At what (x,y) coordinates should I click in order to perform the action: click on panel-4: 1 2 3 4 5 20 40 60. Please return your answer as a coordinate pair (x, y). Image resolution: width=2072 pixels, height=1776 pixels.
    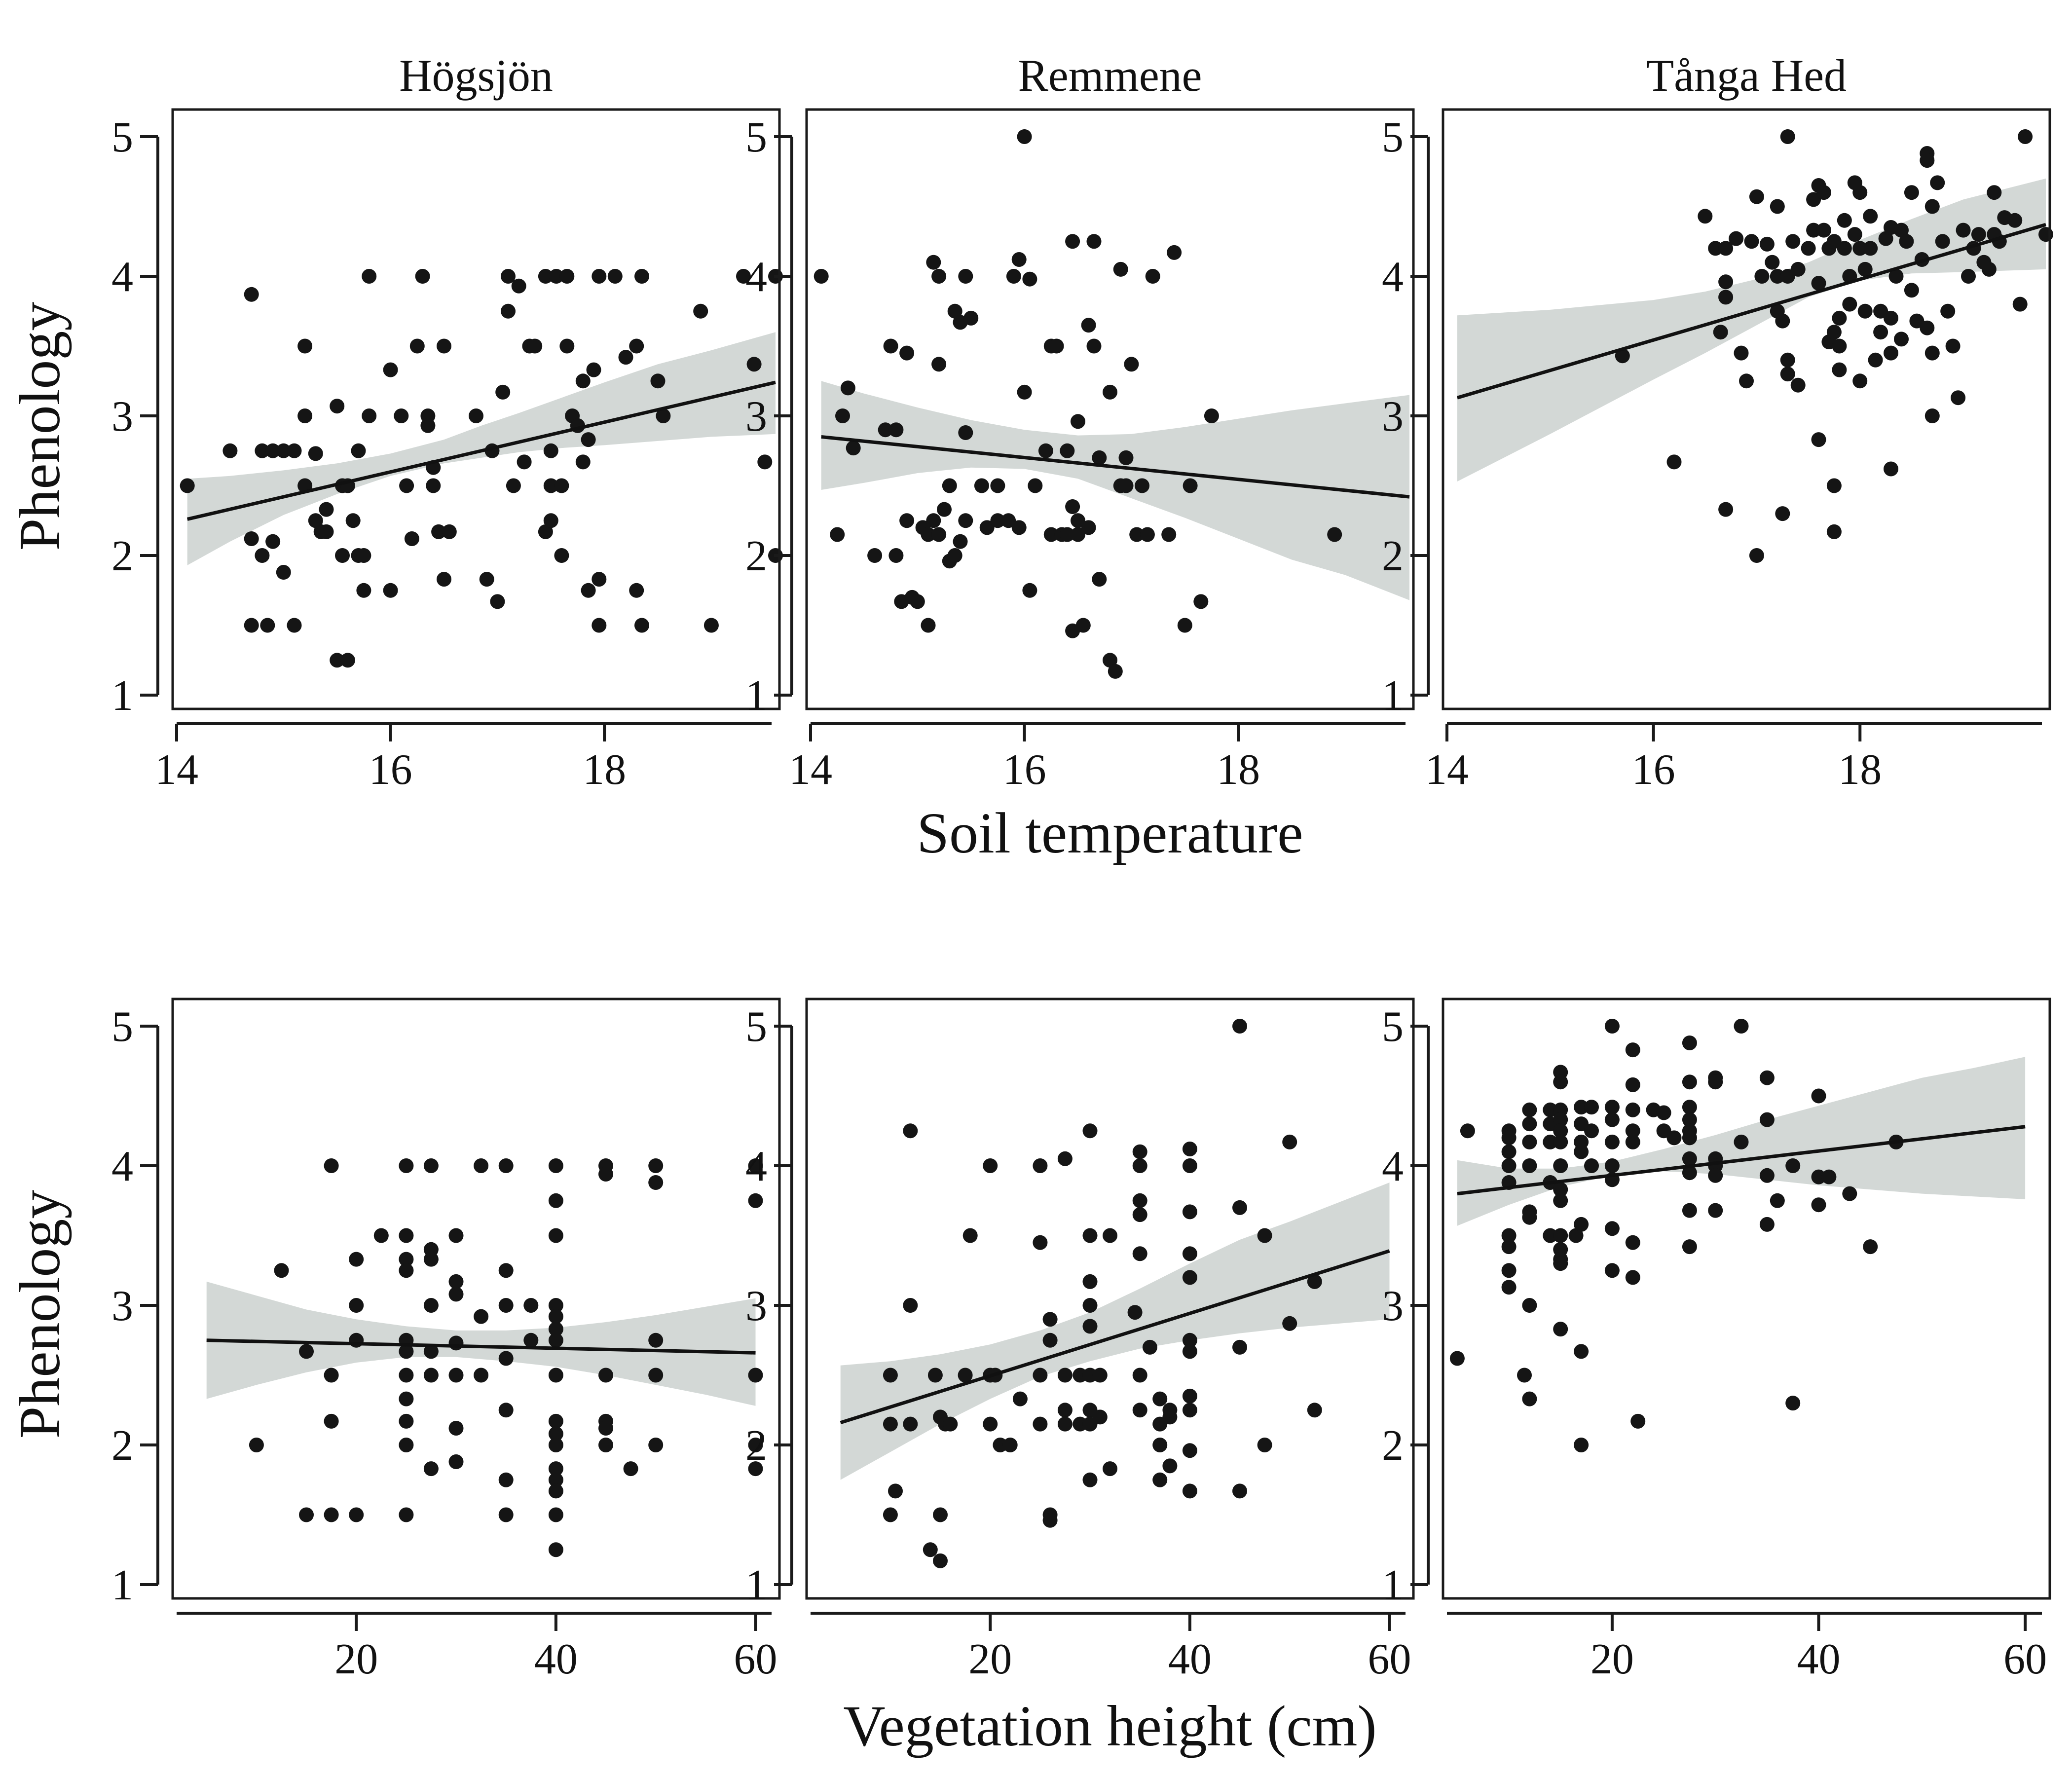
    Looking at the image, I should click on (446, 1341).